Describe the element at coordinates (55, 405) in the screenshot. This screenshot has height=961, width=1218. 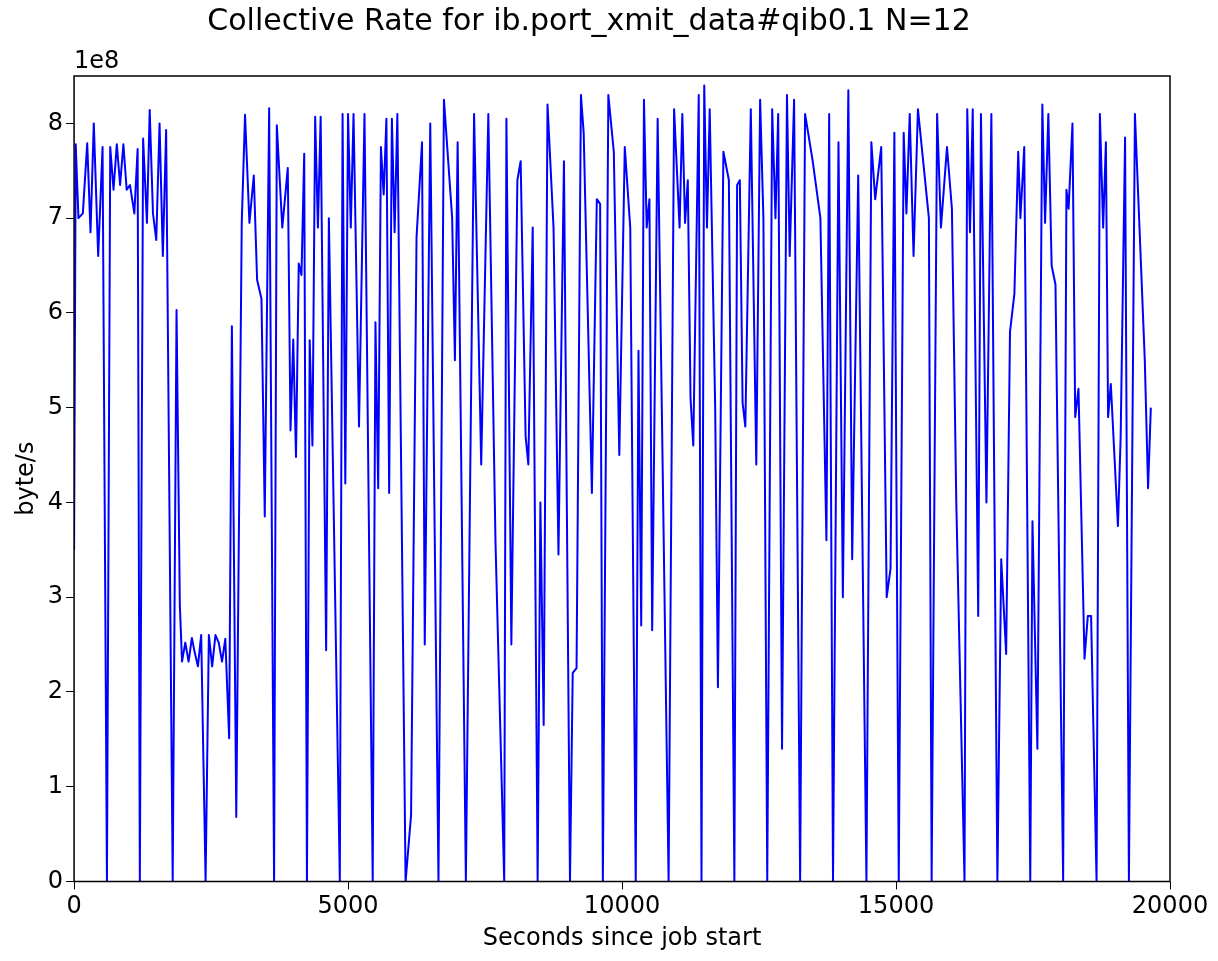
I see `y-tick-label: 5` at that location.